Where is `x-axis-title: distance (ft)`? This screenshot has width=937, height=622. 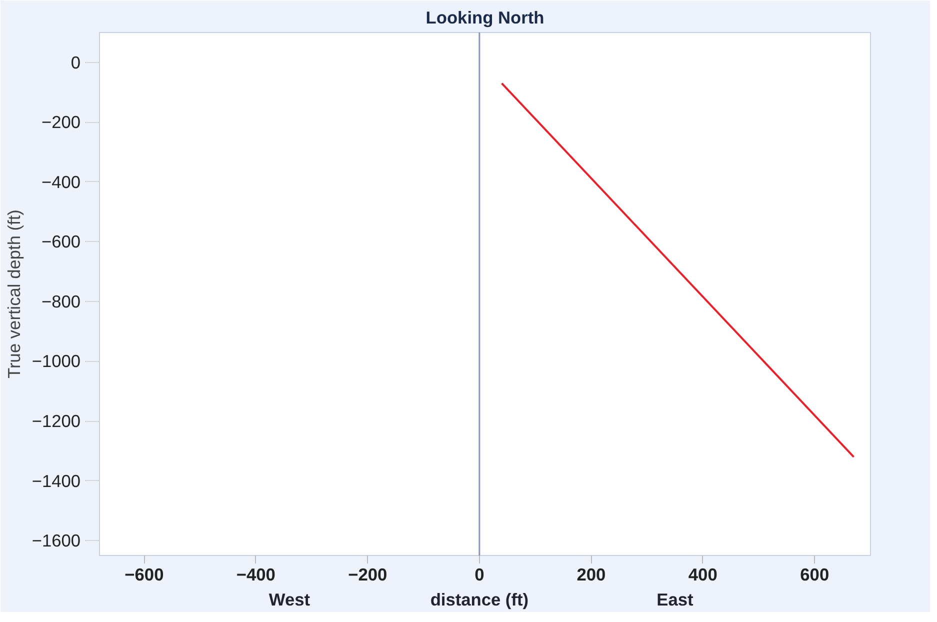
x-axis-title: distance (ft) is located at coordinates (479, 600).